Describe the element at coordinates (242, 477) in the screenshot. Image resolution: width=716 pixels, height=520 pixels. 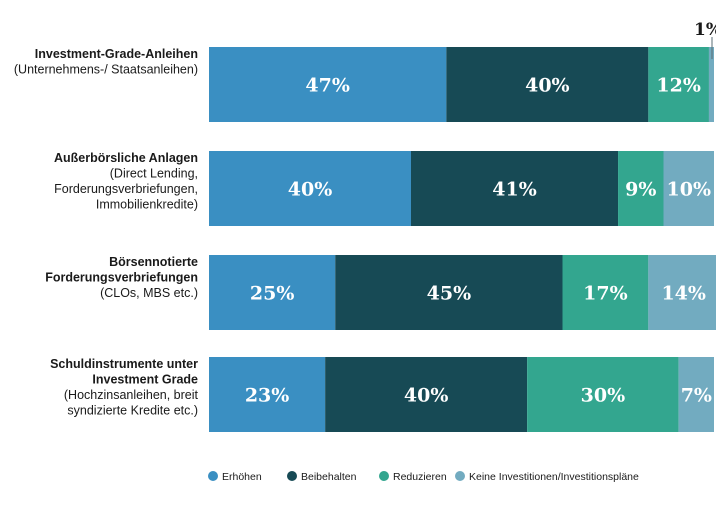
I see `legend-label-0: Erhöhen` at that location.